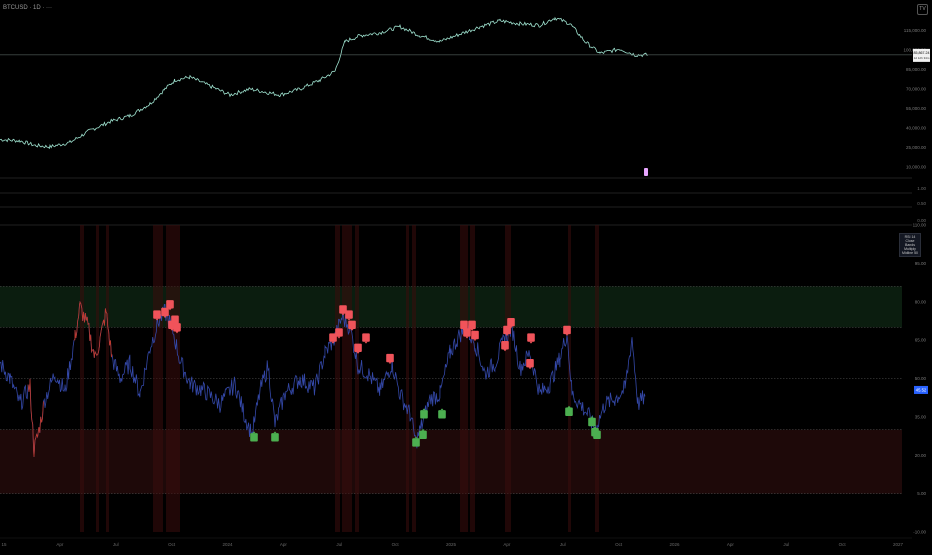 This screenshot has width=932, height=555. Describe the element at coordinates (921, 203) in the screenshot. I see `subpane-tick-label: 0.50` at that location.